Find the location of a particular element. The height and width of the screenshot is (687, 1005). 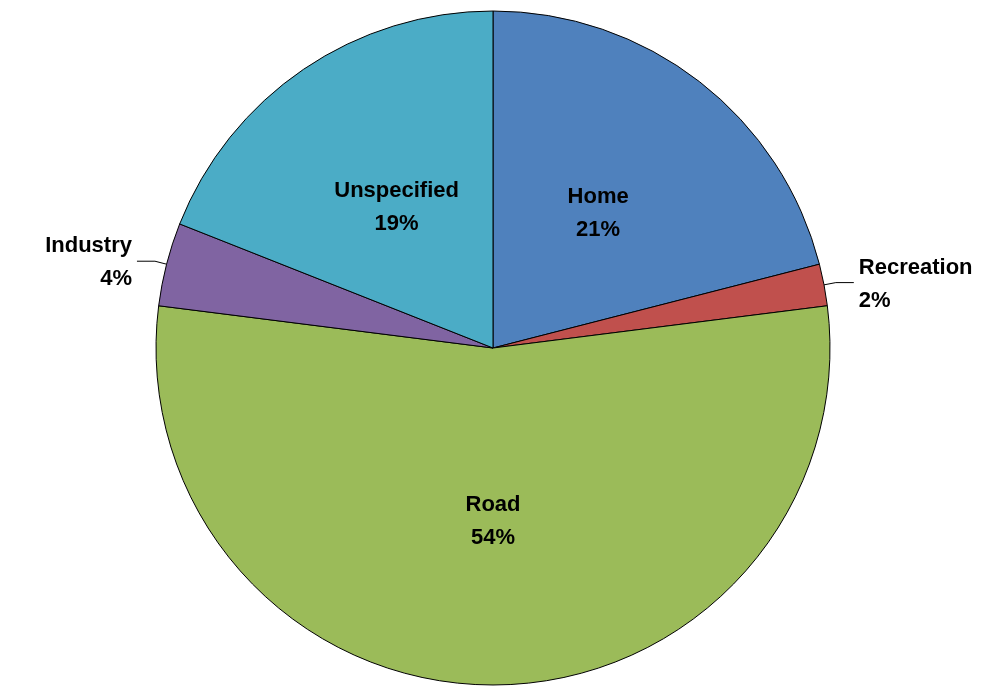

data-label: 21% is located at coordinates (598, 229).